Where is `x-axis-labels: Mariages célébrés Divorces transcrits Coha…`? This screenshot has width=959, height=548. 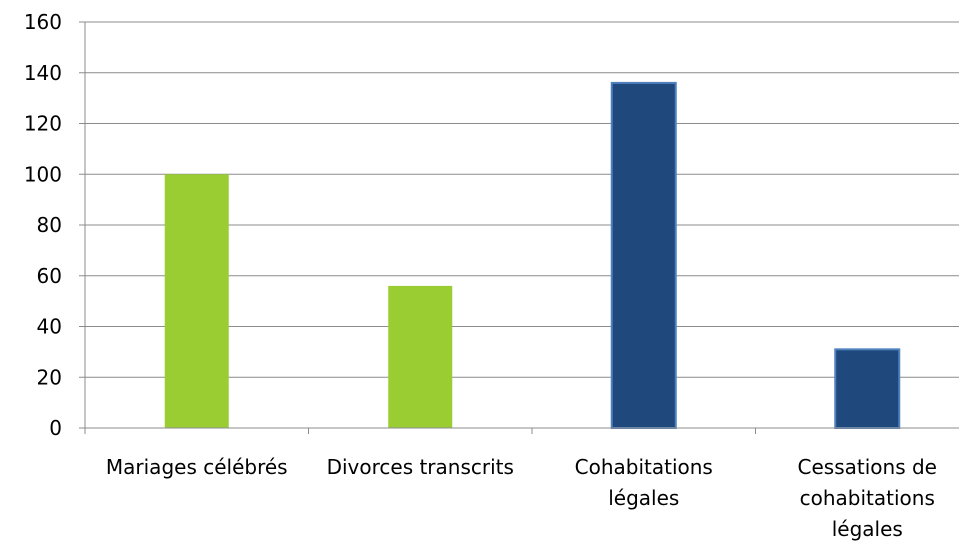 x-axis-labels: Mariages célébrés Divorces transcrits Coha… is located at coordinates (521, 498).